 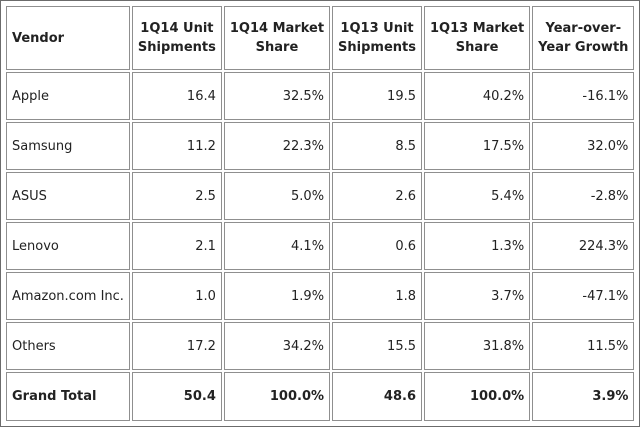 I want to click on 1q14-units-cell: 11.2, so click(x=176, y=146).